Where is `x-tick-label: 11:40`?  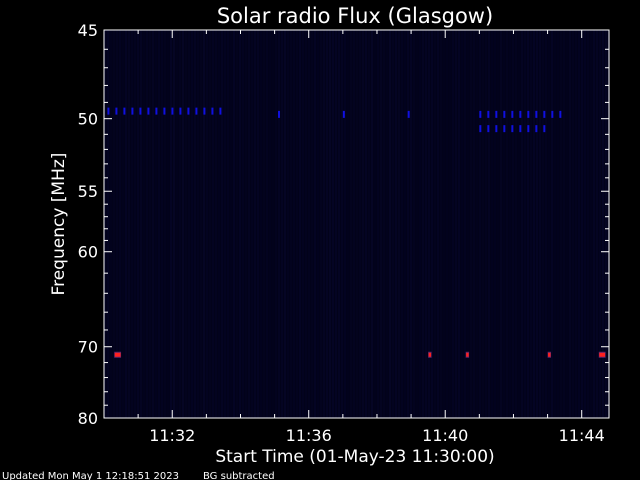
x-tick-label: 11:40 is located at coordinates (445, 435).